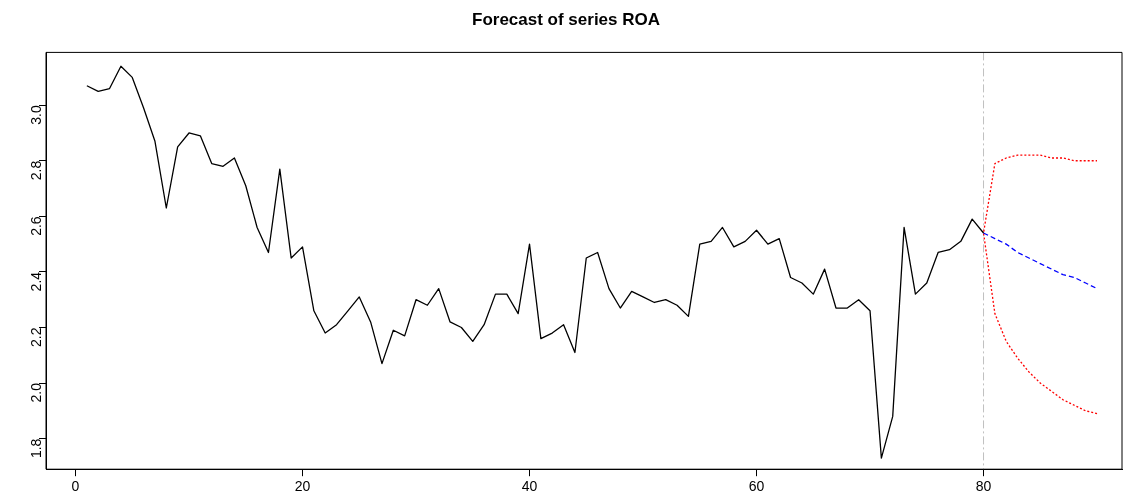 The image size is (1125, 499). Describe the element at coordinates (35, 448) in the screenshot. I see `y-tick-label: 1.8` at that location.